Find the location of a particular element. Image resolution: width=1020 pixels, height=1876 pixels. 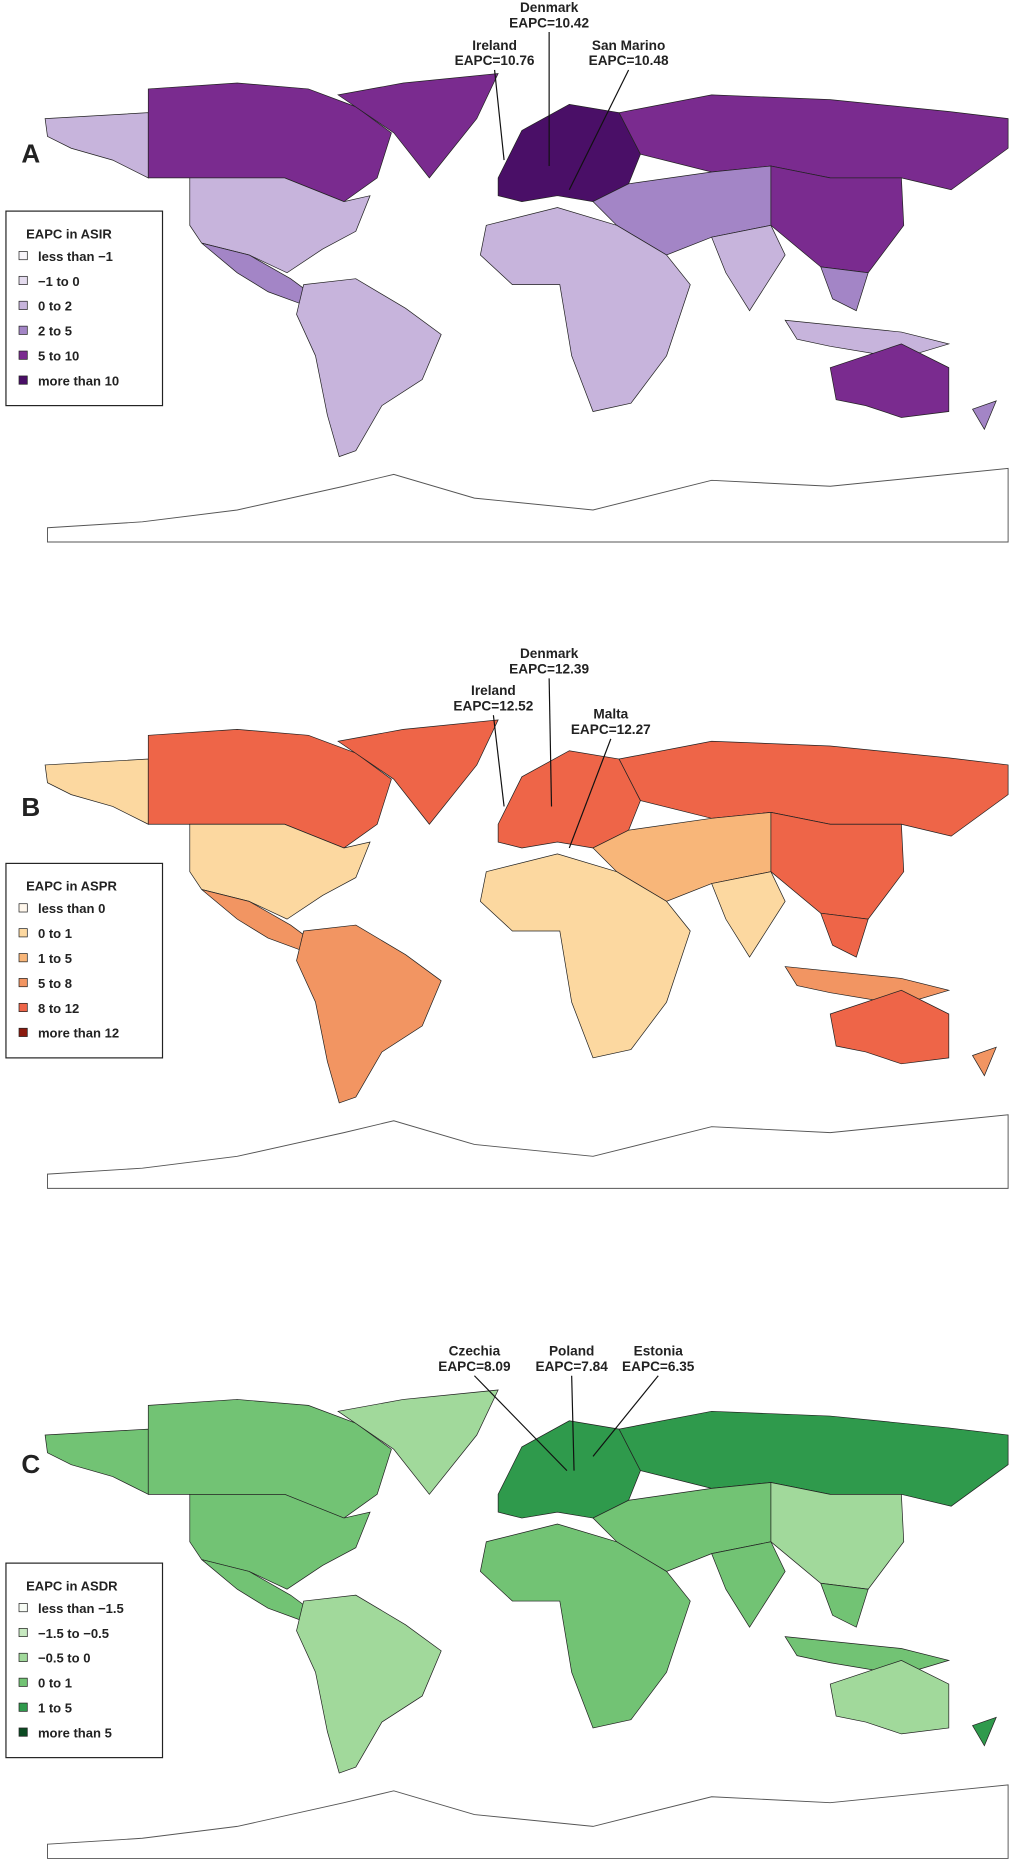

legend-title: EAPC in ASDR is located at coordinates (72, 1585).